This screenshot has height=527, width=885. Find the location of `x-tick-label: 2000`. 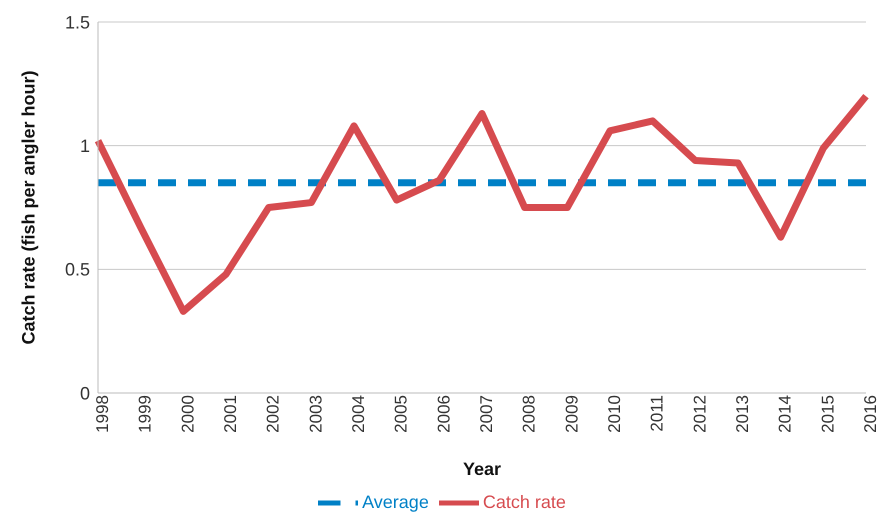

x-tick-label: 2000 is located at coordinates (188, 414).